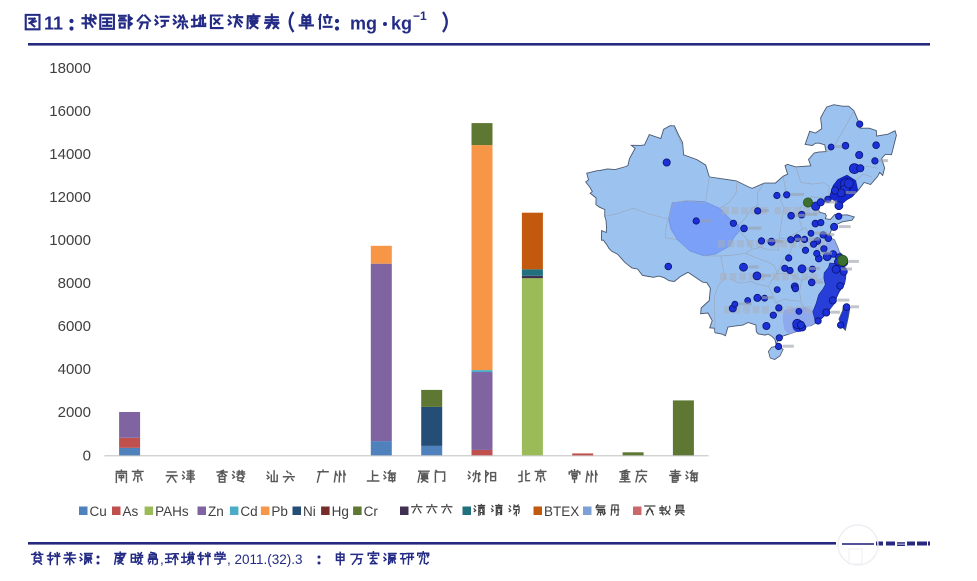  What do you see at coordinates (131, 511) in the screenshot?
I see `svg-text: As` at bounding box center [131, 511].